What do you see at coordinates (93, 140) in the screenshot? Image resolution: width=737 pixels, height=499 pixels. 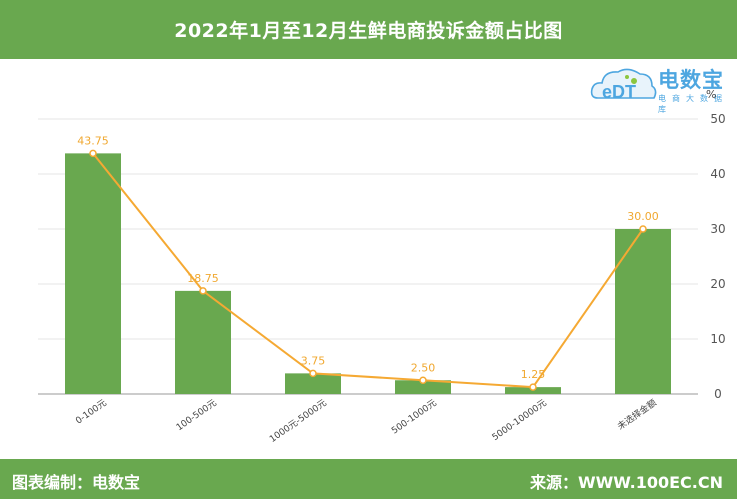 I see `data-label: 43.75` at bounding box center [93, 140].